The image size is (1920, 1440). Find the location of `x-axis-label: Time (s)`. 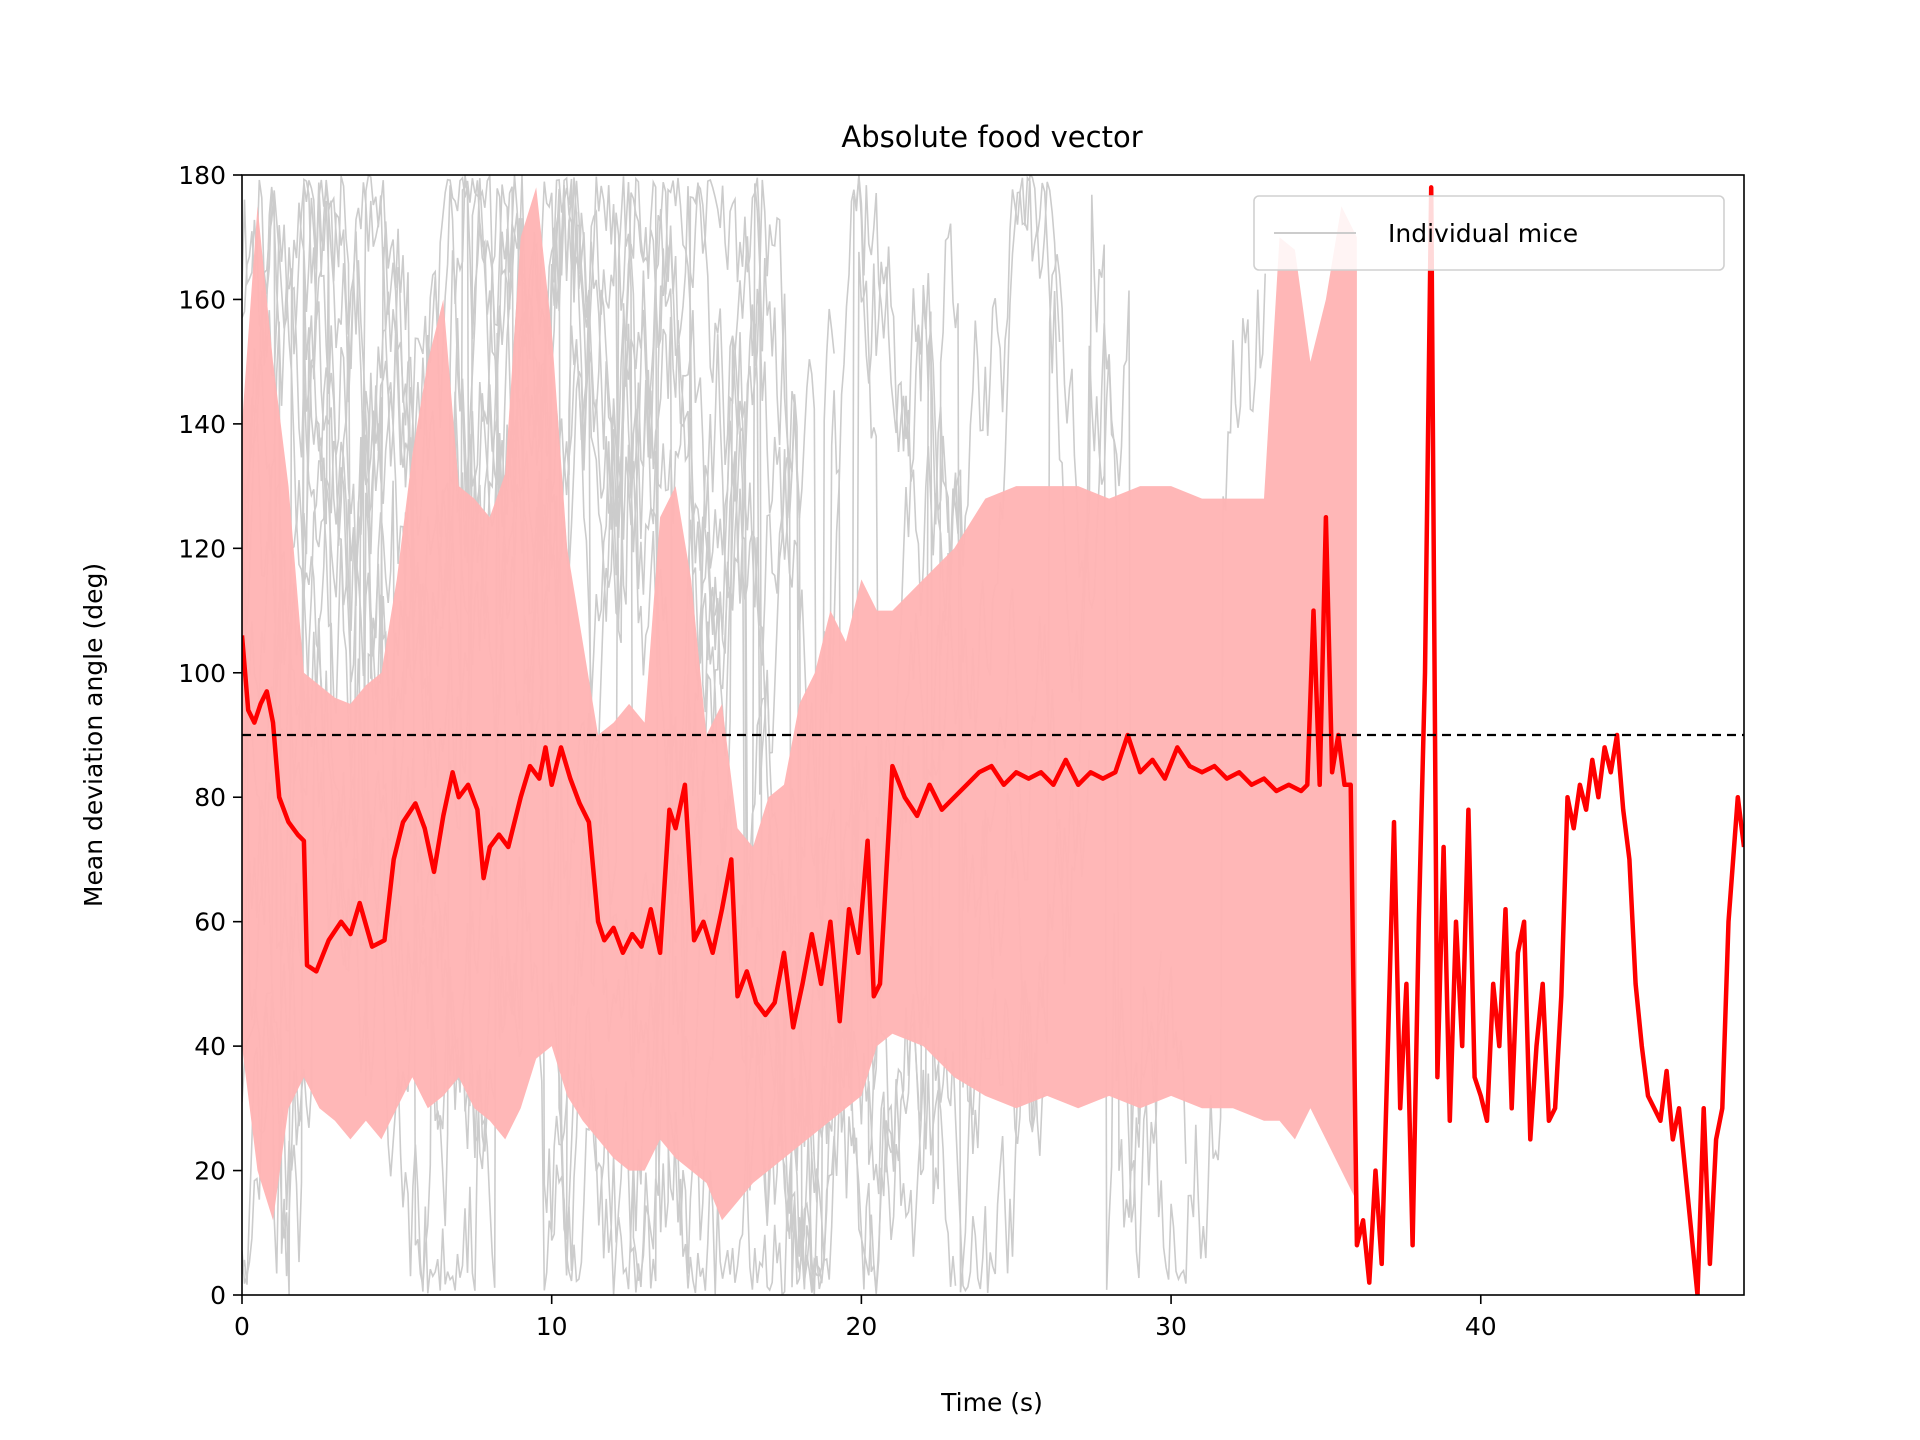

x-axis-label: Time (s) is located at coordinates (991, 1402).